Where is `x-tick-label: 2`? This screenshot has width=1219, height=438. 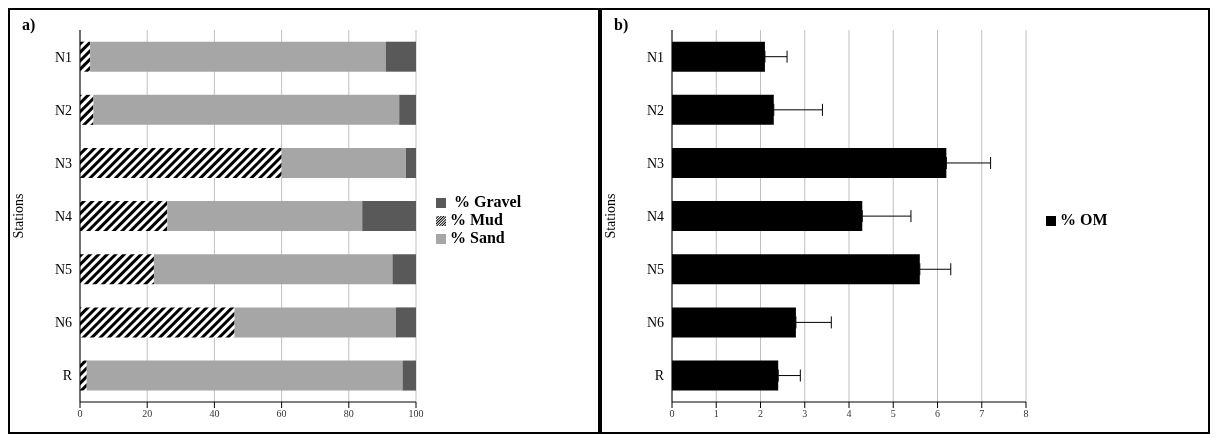
x-tick-label: 2 is located at coordinates (760, 414).